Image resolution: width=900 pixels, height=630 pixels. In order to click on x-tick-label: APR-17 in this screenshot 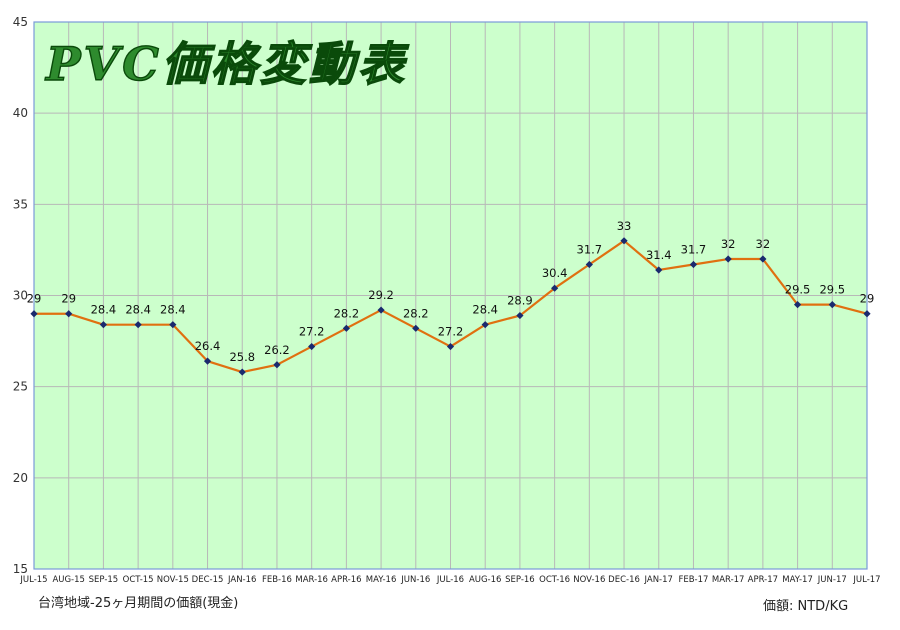, I will do `click(763, 580)`.